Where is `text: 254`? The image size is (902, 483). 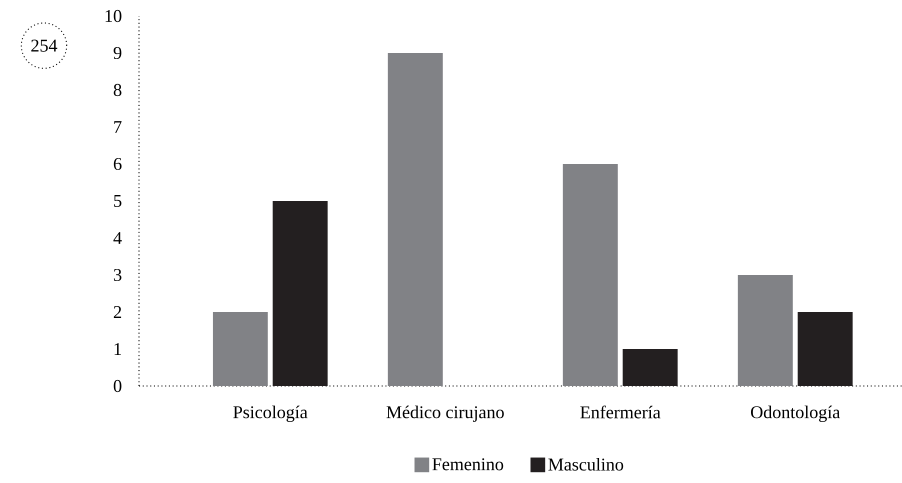 text: 254 is located at coordinates (44, 46).